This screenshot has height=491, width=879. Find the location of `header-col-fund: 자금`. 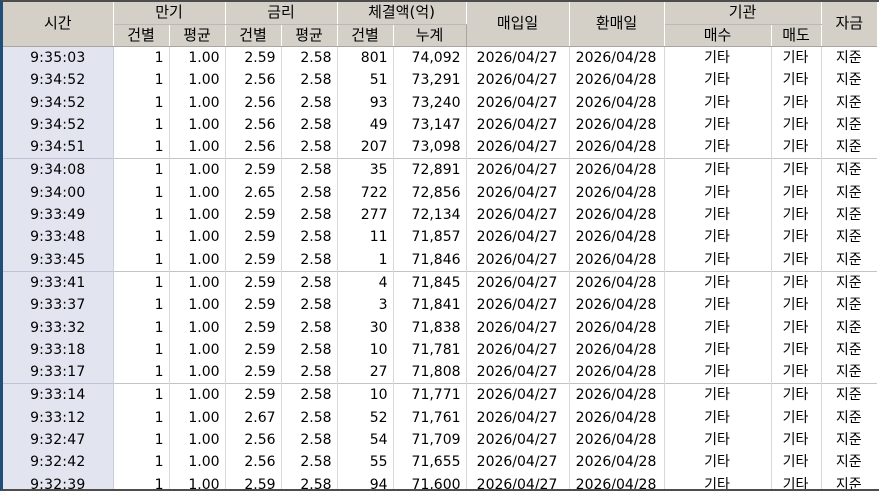

header-col-fund: 자금 is located at coordinates (849, 24).